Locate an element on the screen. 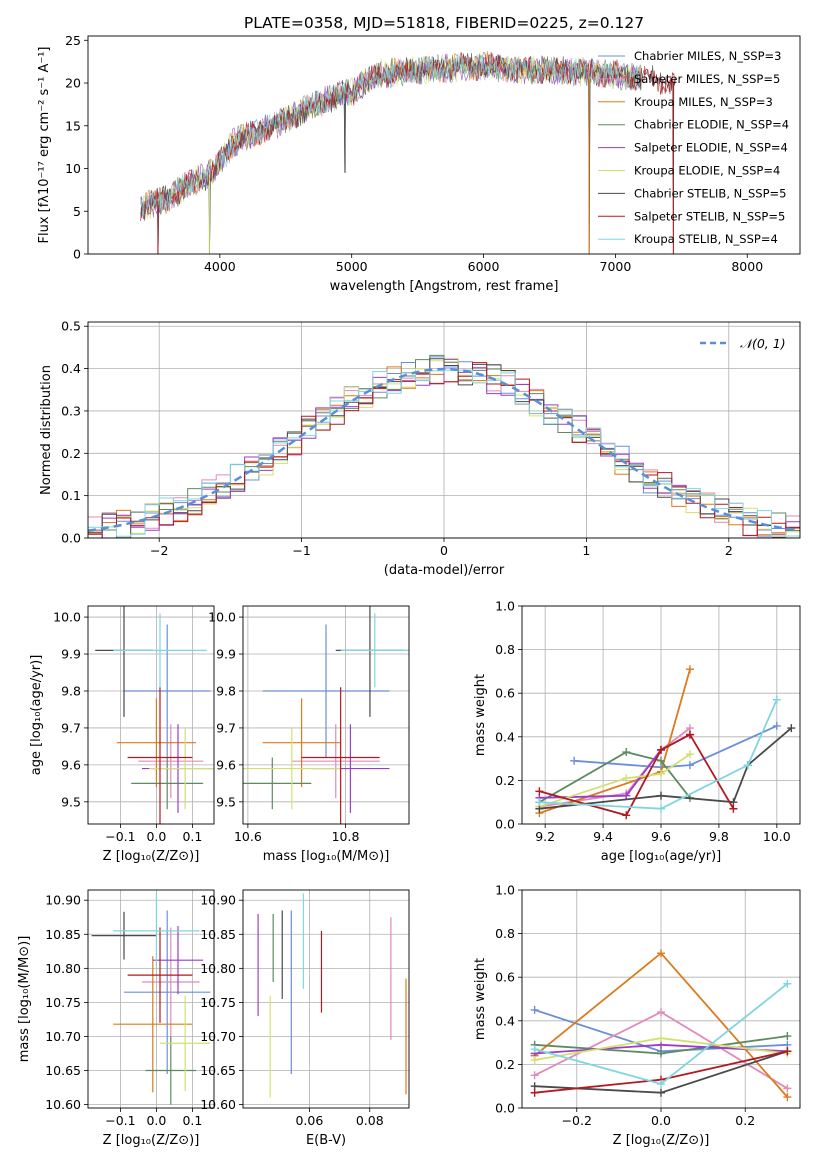  y-tick-label: 9.9 is located at coordinates (226, 654).